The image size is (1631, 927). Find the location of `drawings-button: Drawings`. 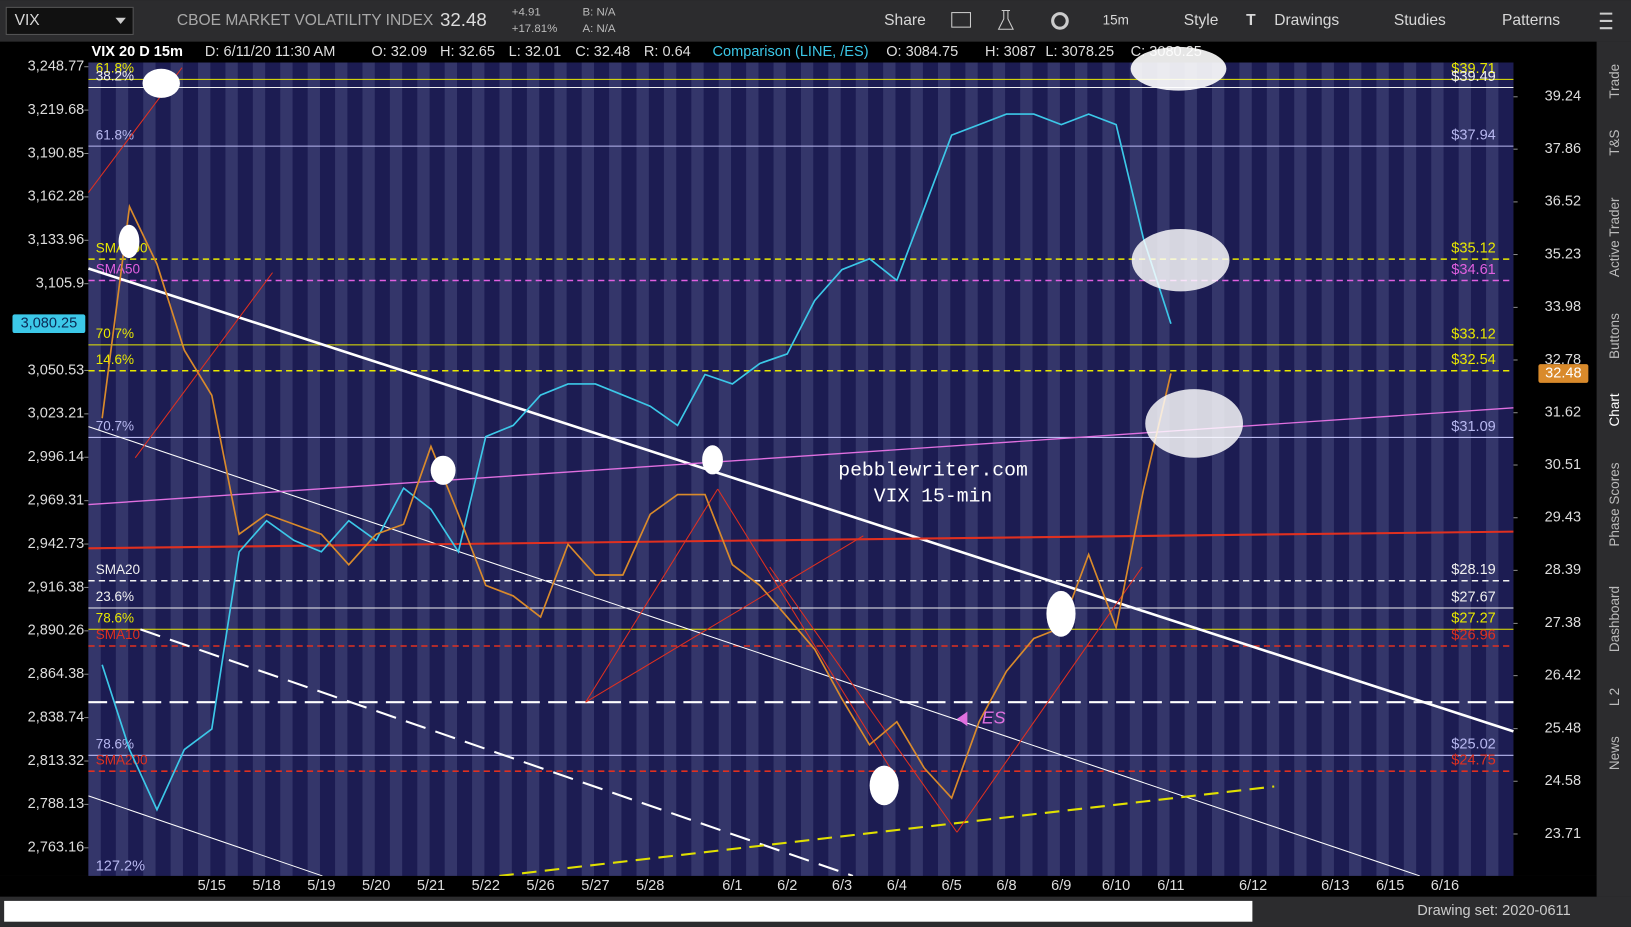

drawings-button: Drawings is located at coordinates (1306, 20).